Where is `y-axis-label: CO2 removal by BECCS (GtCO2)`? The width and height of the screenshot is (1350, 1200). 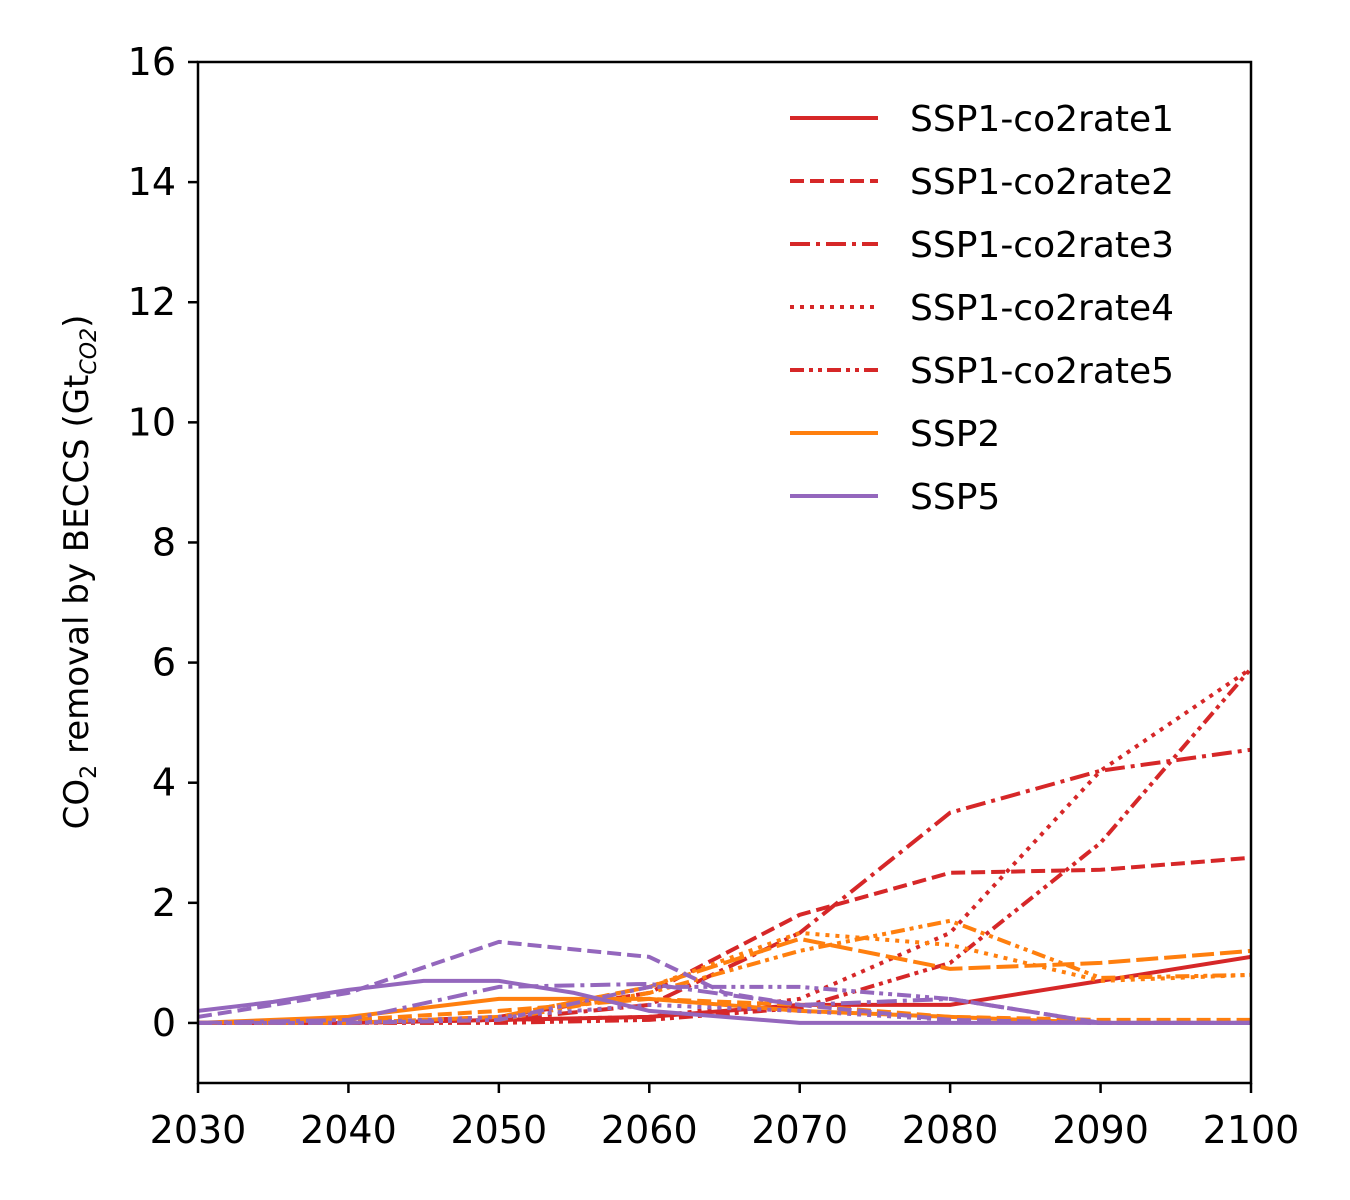
y-axis-label: CO2 removal by BECCS (GtCO2) is located at coordinates (79, 572).